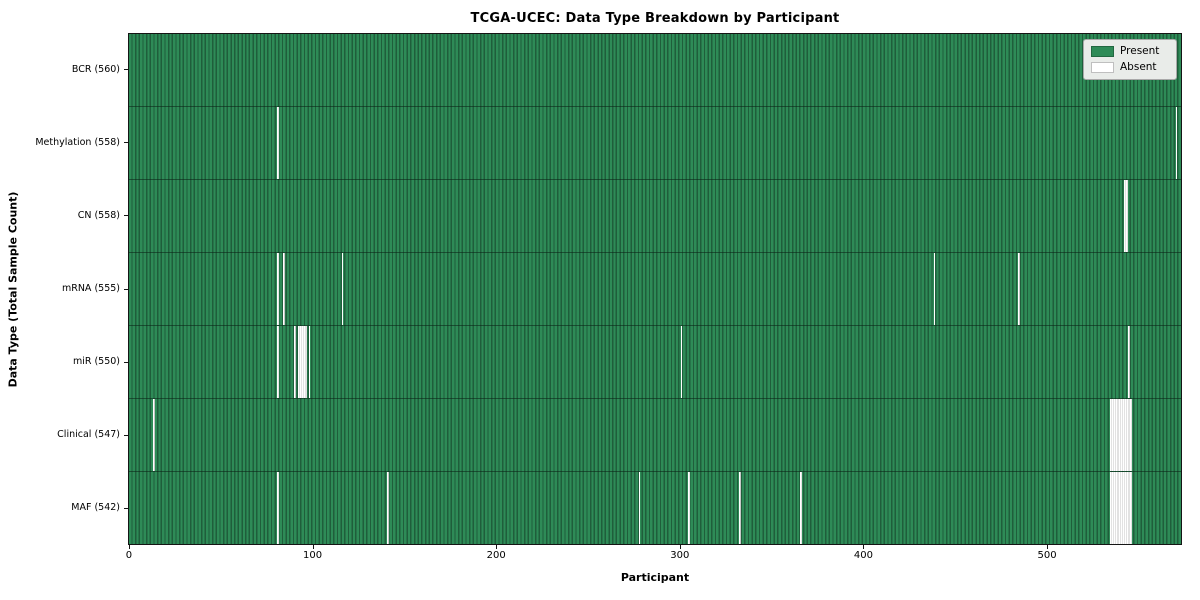  I want to click on heatmap-row-clinical, so click(655, 435).